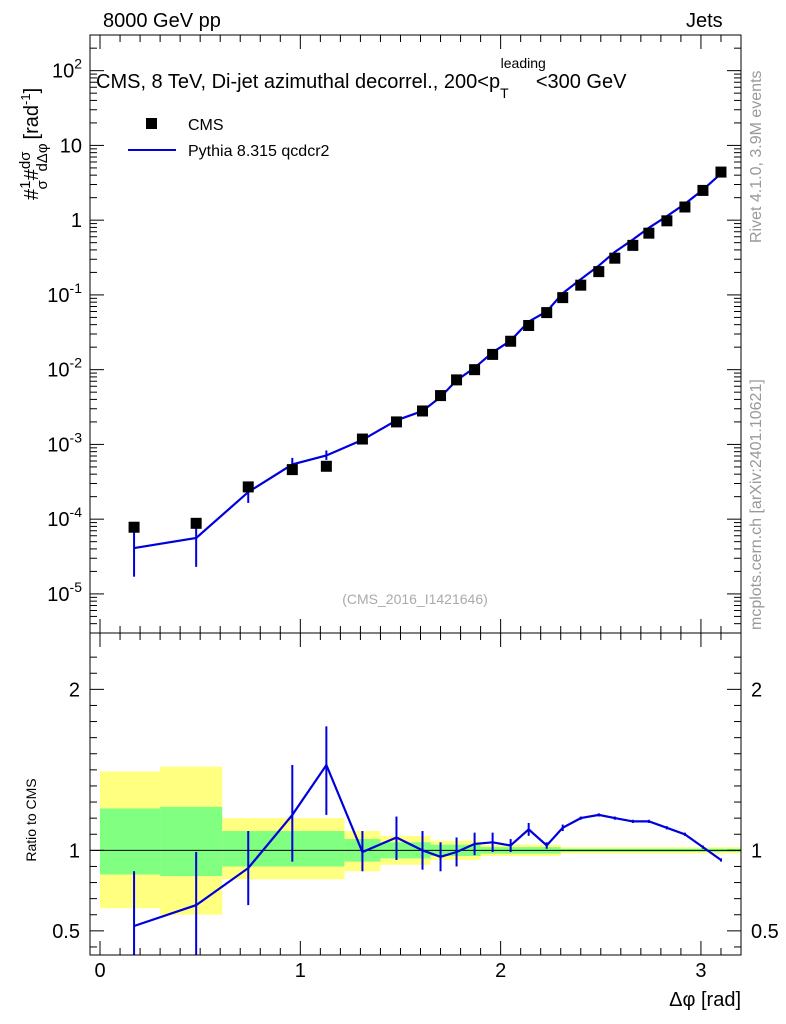 The width and height of the screenshot is (786, 1024). I want to click on main-y-tick-label: 10⁻⁵, so click(64, 592).